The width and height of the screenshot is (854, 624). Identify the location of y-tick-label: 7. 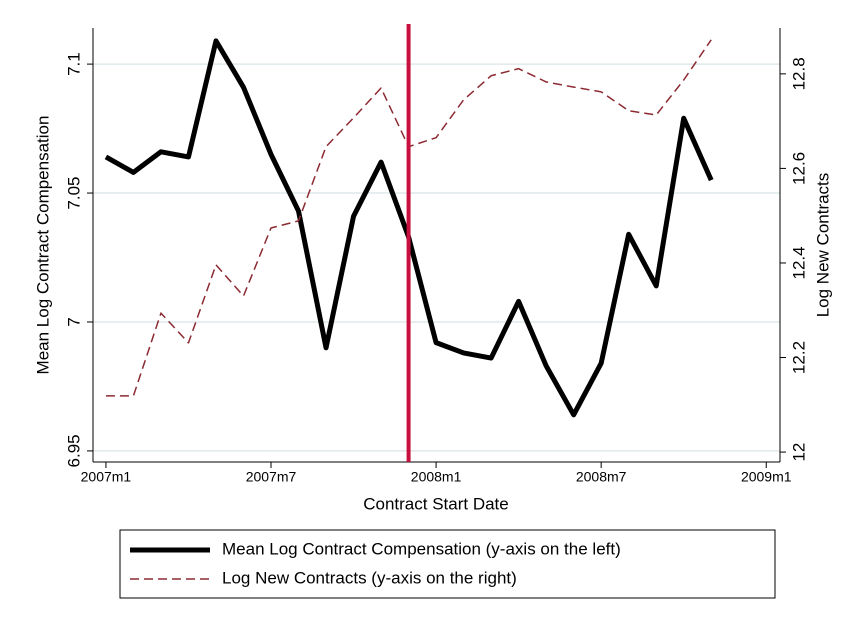
(73, 321).